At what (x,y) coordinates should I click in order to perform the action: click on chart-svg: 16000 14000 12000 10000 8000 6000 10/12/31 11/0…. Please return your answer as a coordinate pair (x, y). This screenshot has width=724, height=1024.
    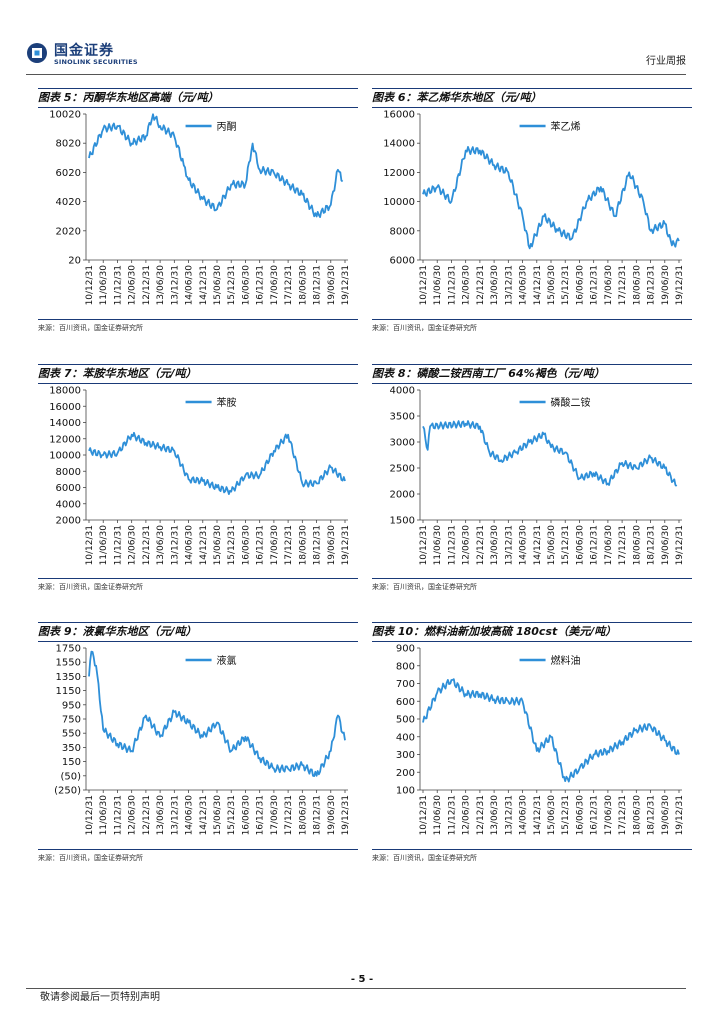
    Looking at the image, I should click on (534, 208).